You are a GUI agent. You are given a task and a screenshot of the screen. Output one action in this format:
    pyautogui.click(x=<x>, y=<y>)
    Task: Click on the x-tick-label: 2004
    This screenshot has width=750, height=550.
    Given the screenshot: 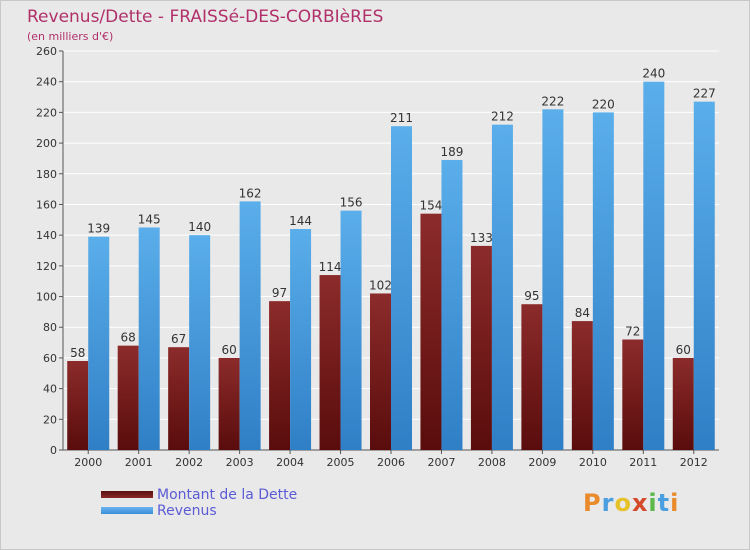 What is the action you would take?
    pyautogui.click(x=290, y=462)
    